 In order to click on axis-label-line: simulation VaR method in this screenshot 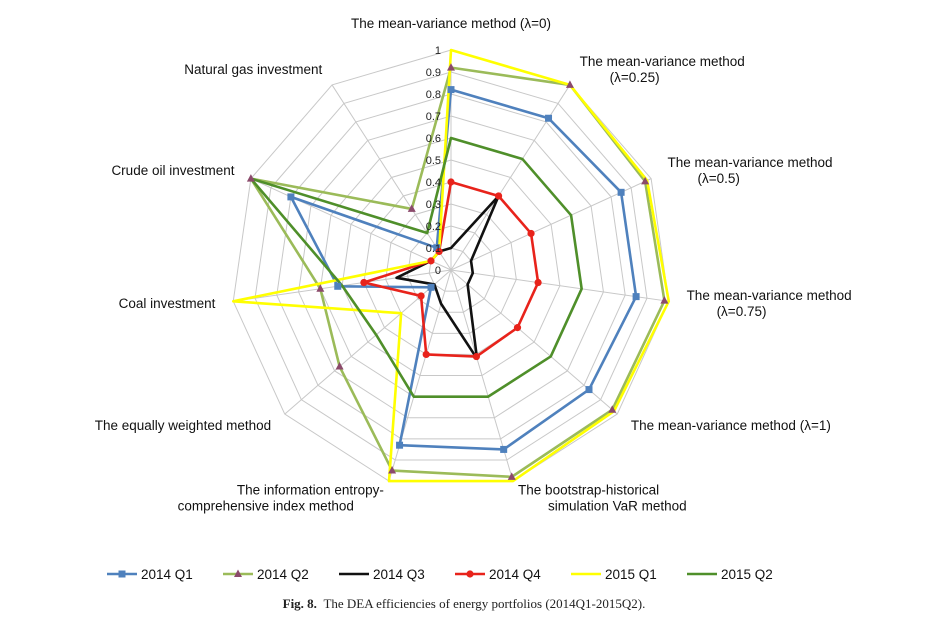, I will do `click(617, 505)`.